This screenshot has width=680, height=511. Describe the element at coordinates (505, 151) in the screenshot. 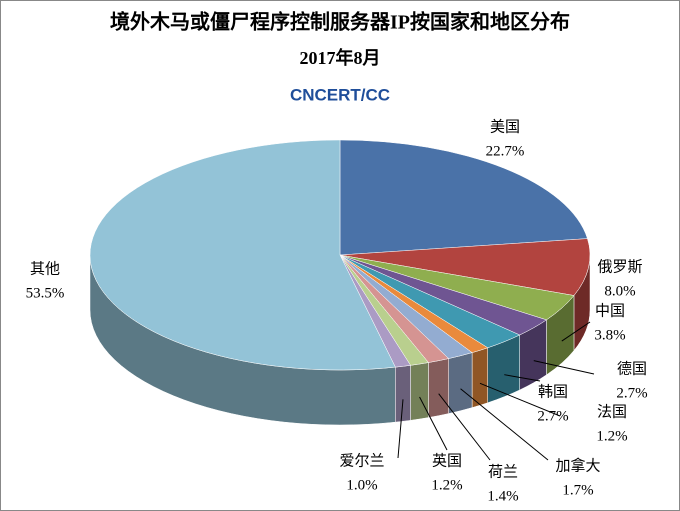

I see `value-label: 22.7%` at that location.